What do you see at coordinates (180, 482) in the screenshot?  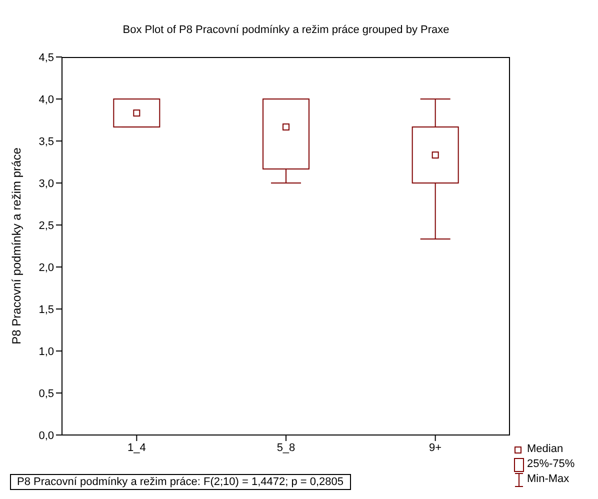 I see `text: P8 Pracovní podmínky a režim práce: F(2;10) = 1,4472; p = 0,2805` at bounding box center [180, 482].